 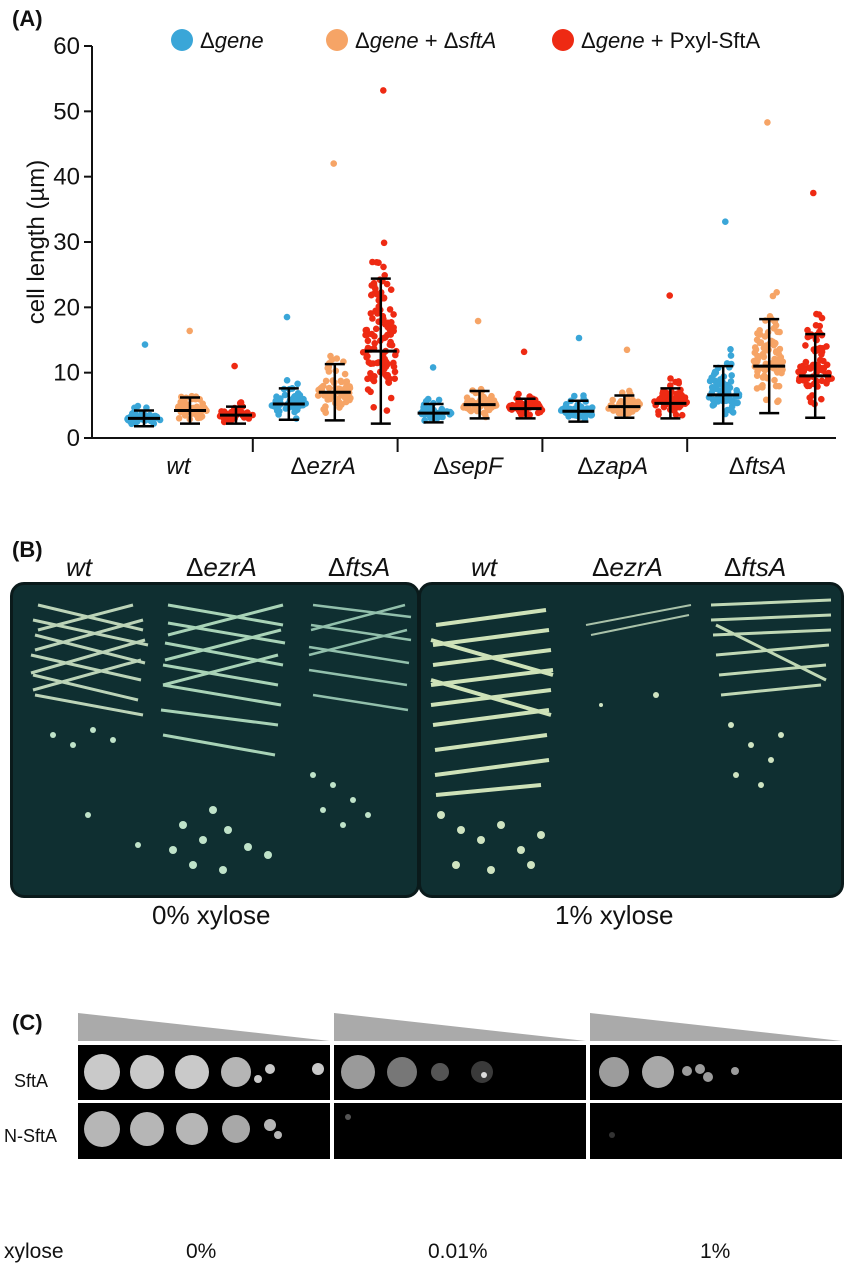 What do you see at coordinates (614, 915) in the screenshot?
I see `plate-right-caption: 1% xylose` at bounding box center [614, 915].